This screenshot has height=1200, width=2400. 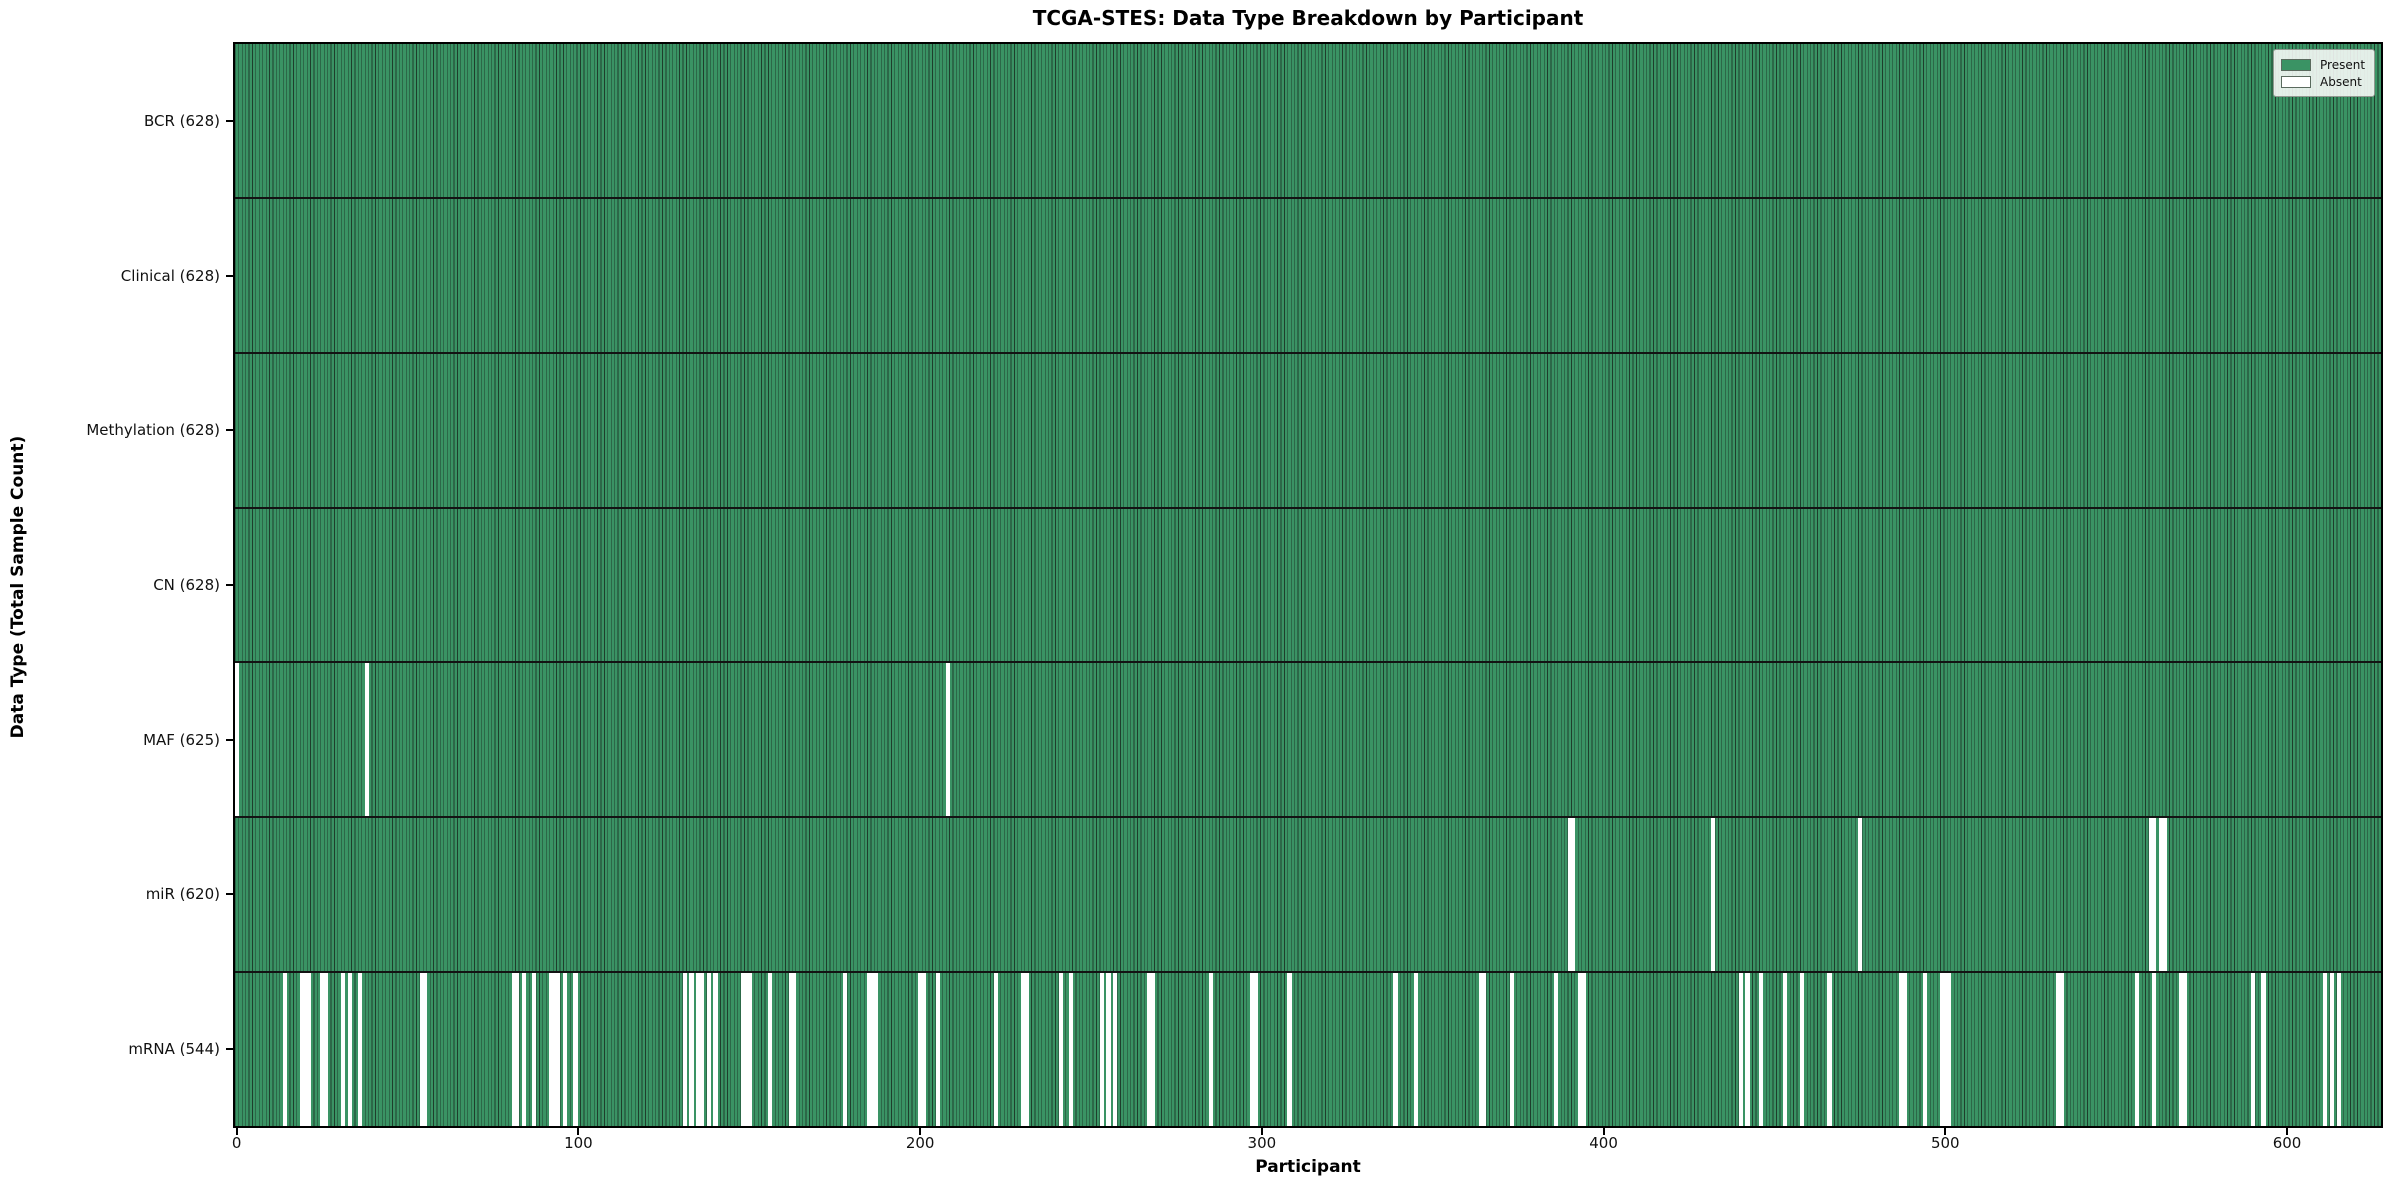 I want to click on x-tick-label-0: 0, so click(x=236, y=1143).